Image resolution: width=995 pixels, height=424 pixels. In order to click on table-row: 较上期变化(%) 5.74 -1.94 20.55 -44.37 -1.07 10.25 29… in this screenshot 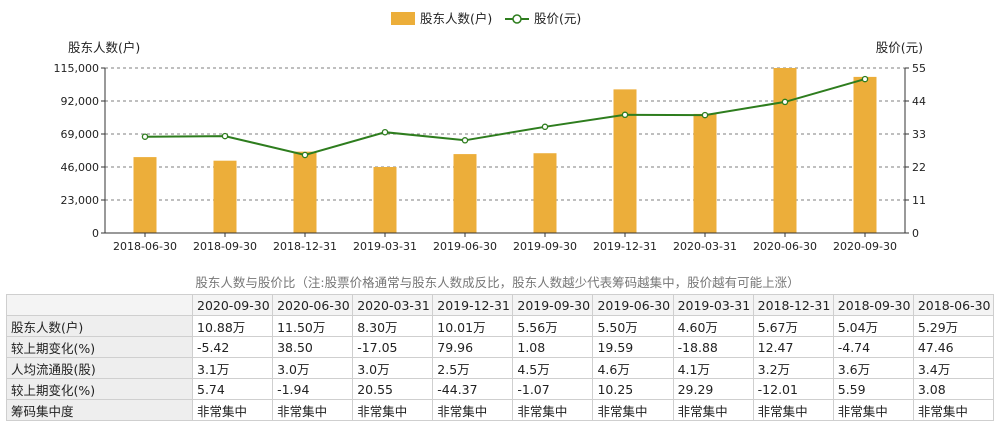, I will do `click(500, 389)`.